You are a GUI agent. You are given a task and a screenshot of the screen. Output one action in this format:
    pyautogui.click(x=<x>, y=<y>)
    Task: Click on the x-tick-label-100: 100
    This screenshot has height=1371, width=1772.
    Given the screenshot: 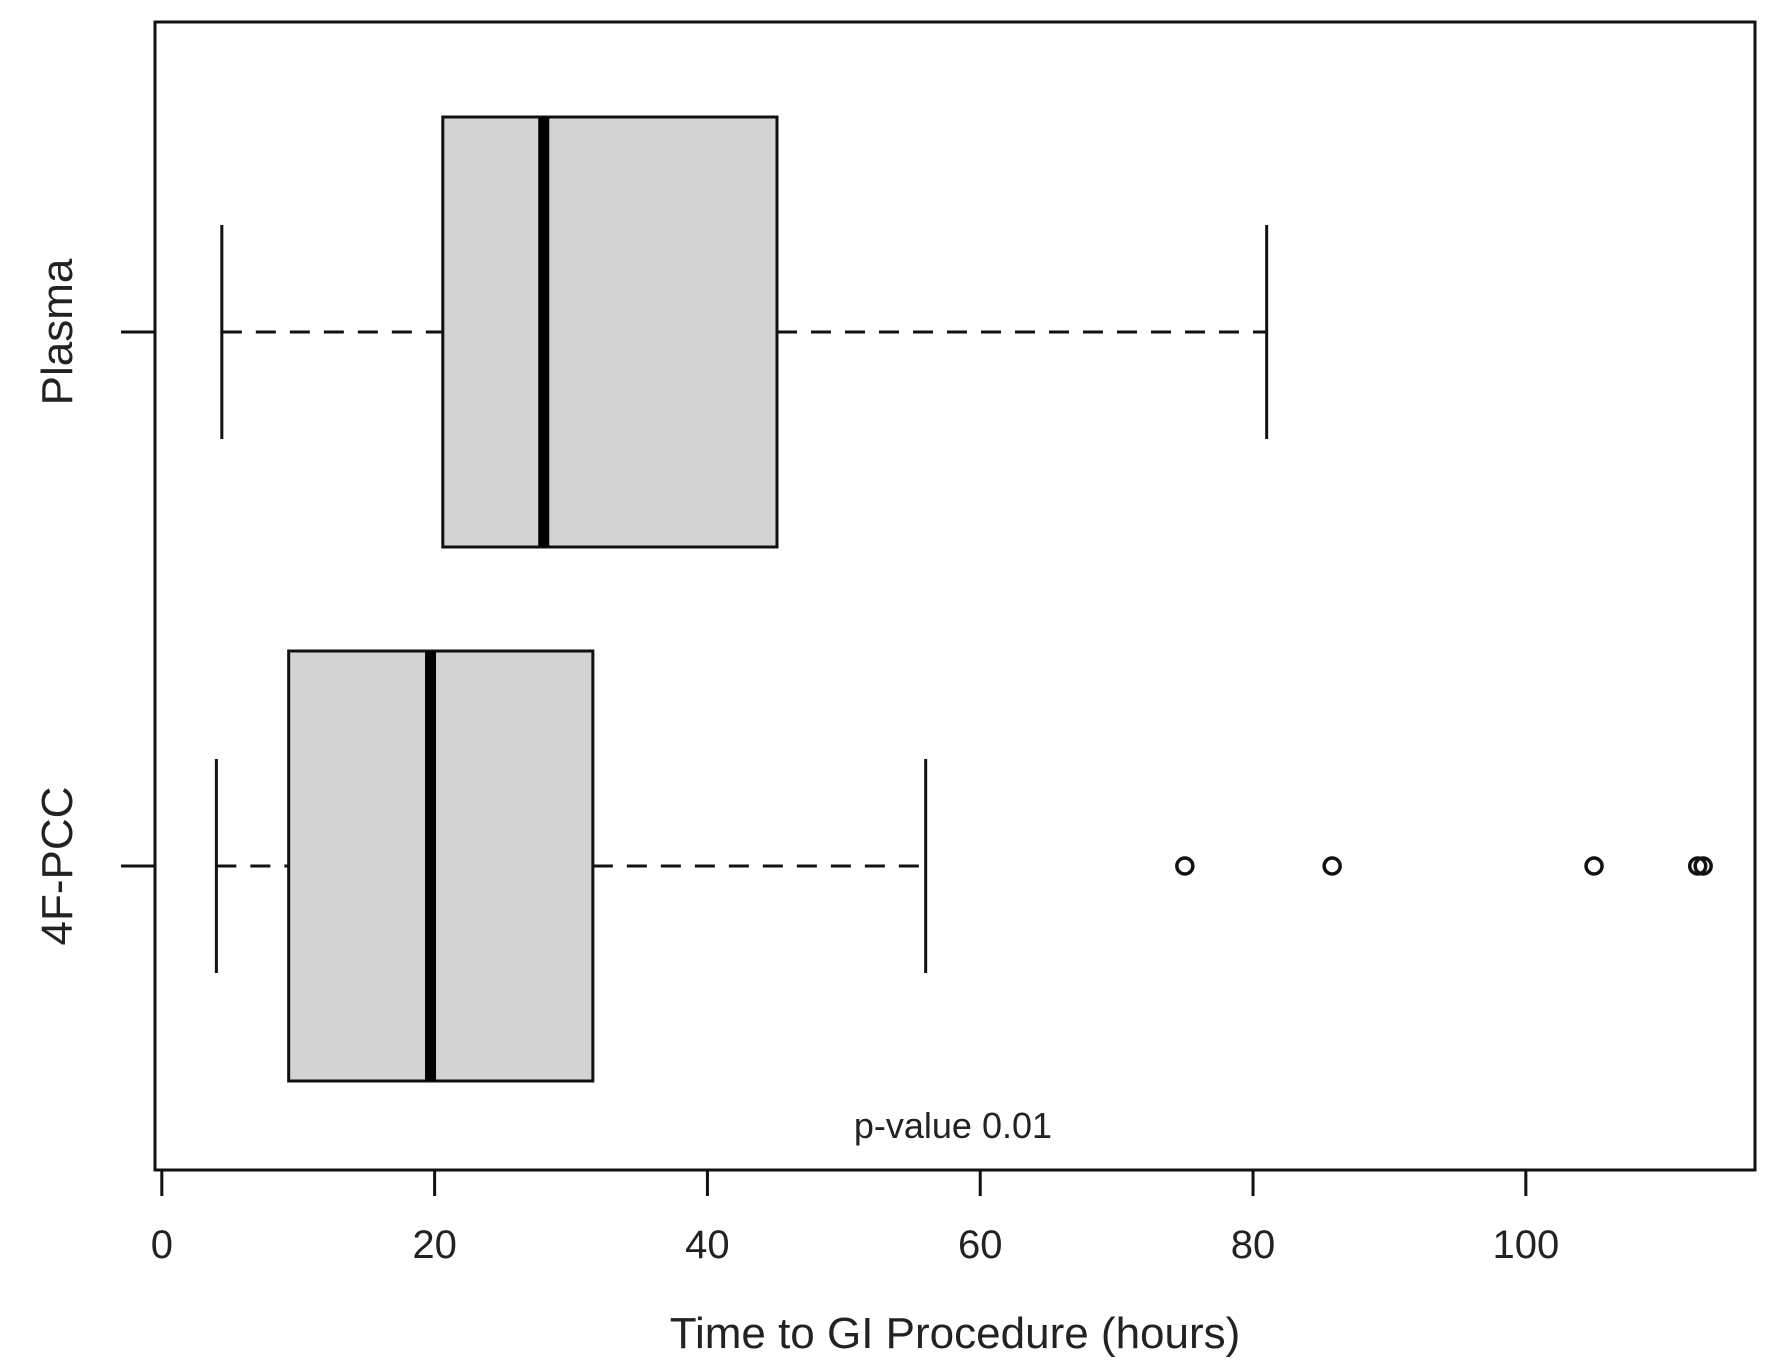 What is the action you would take?
    pyautogui.click(x=1525, y=1245)
    